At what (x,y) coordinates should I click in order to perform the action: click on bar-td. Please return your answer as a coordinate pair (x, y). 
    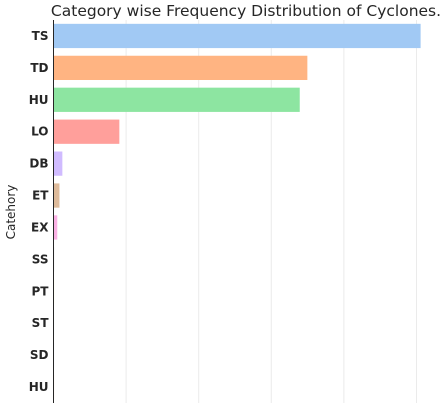
    Looking at the image, I should click on (181, 68).